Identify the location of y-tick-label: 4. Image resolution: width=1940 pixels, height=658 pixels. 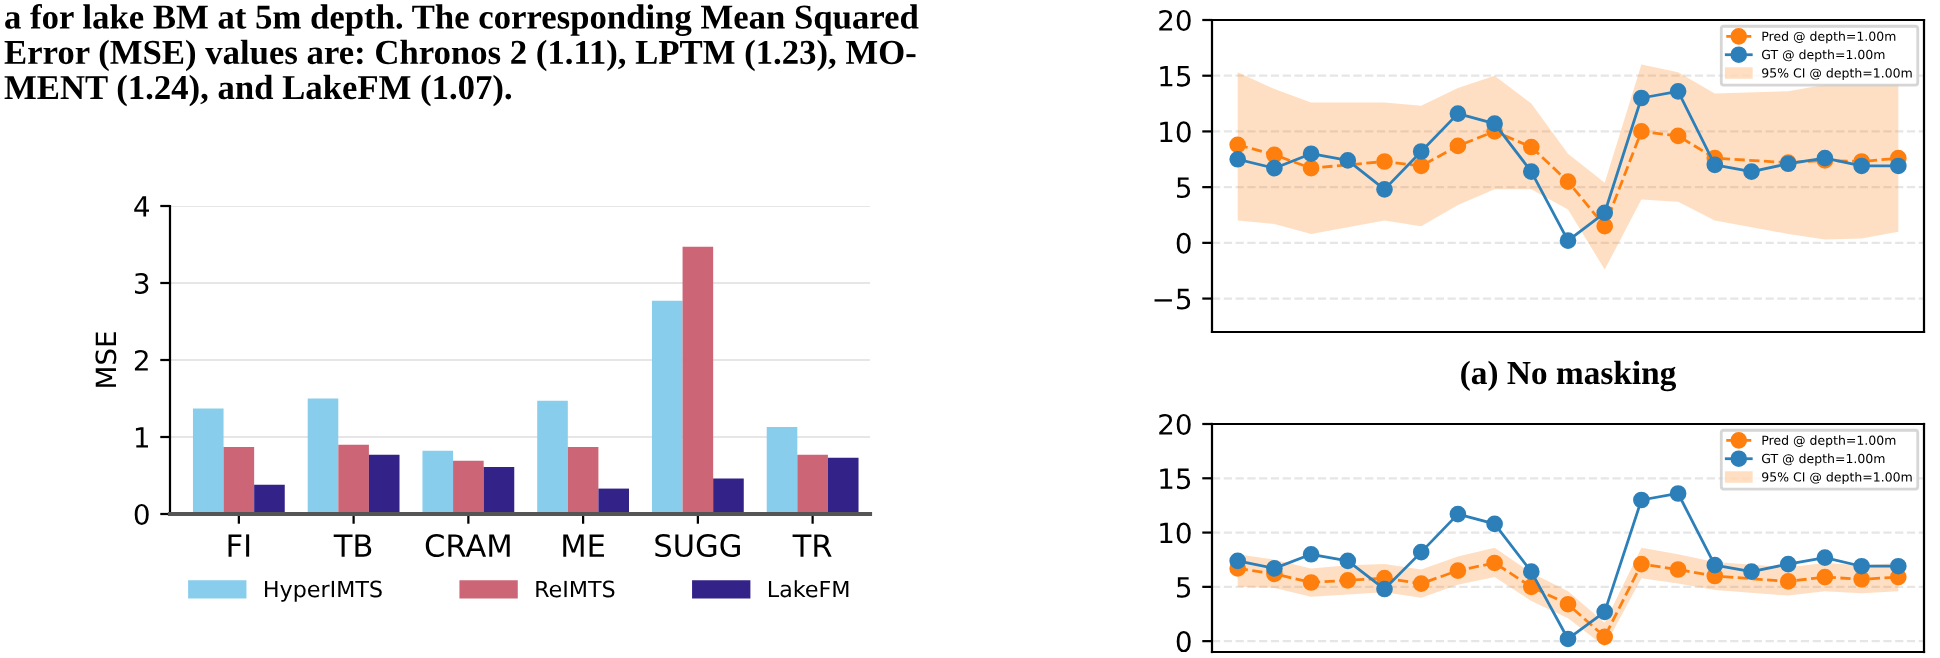
(141, 206).